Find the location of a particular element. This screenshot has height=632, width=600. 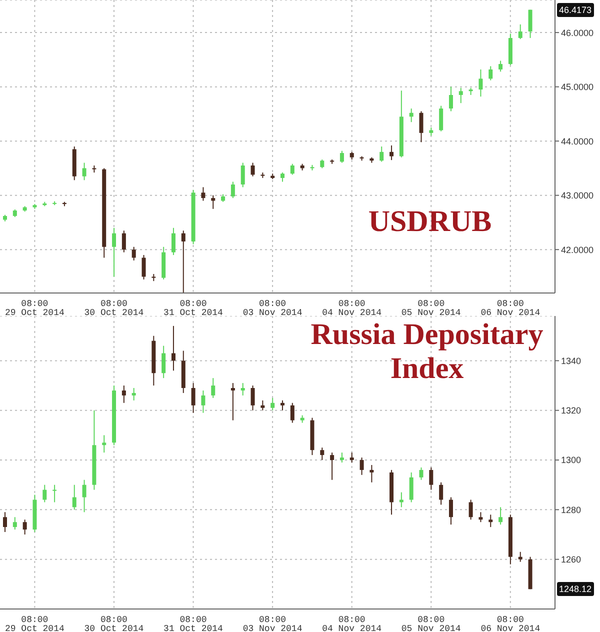

text: Russia Depositary Index is located at coordinates (427, 352).